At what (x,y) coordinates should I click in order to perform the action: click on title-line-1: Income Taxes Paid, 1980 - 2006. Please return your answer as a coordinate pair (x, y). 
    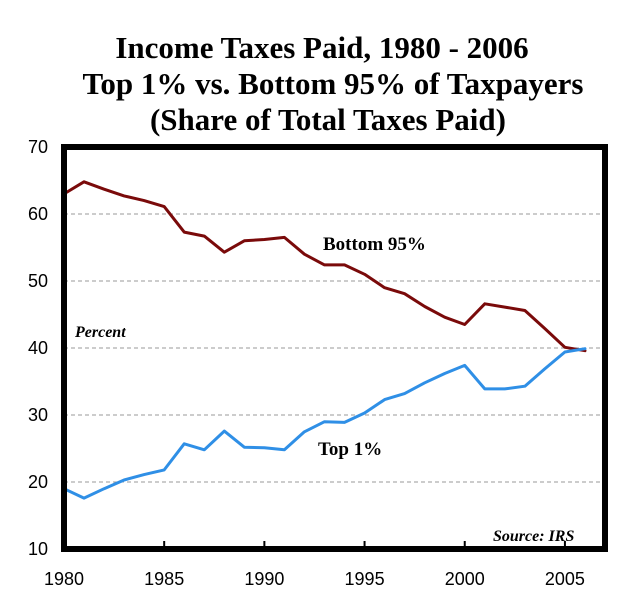
    Looking at the image, I should click on (321, 47).